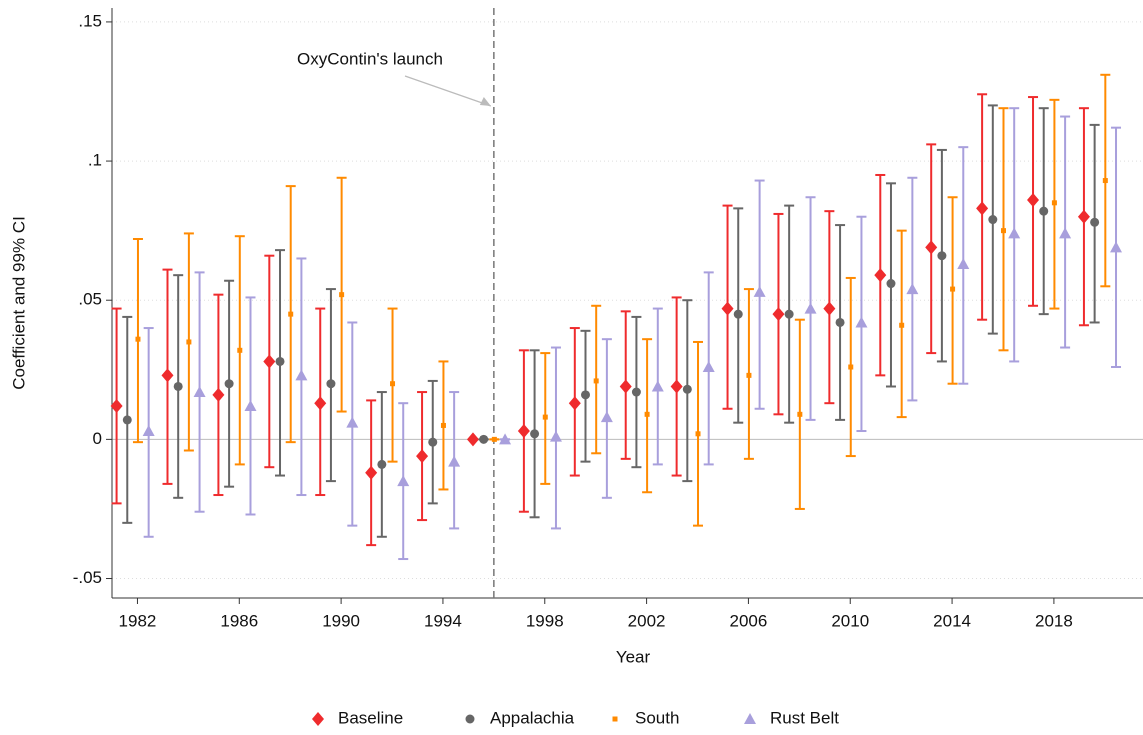 The width and height of the screenshot is (1143, 735). What do you see at coordinates (341, 620) in the screenshot?
I see `x-tick-label: 1990` at bounding box center [341, 620].